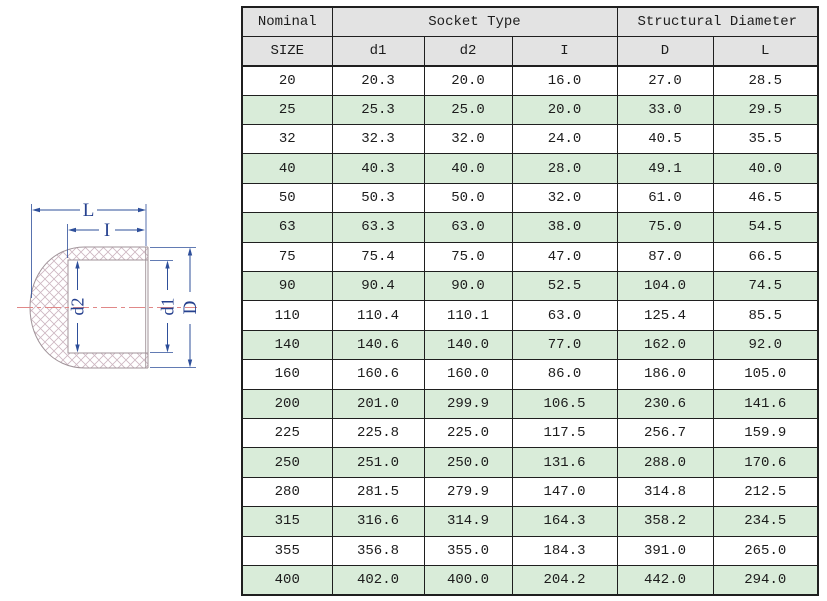 The height and width of the screenshot is (601, 827). Describe the element at coordinates (287, 433) in the screenshot. I see `cell-size: 225` at that location.